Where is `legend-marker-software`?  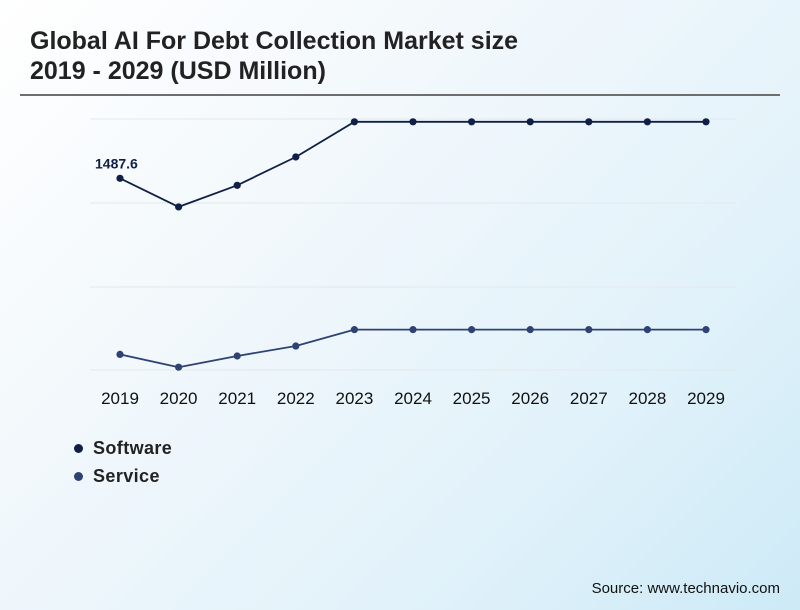 legend-marker-software is located at coordinates (78, 448).